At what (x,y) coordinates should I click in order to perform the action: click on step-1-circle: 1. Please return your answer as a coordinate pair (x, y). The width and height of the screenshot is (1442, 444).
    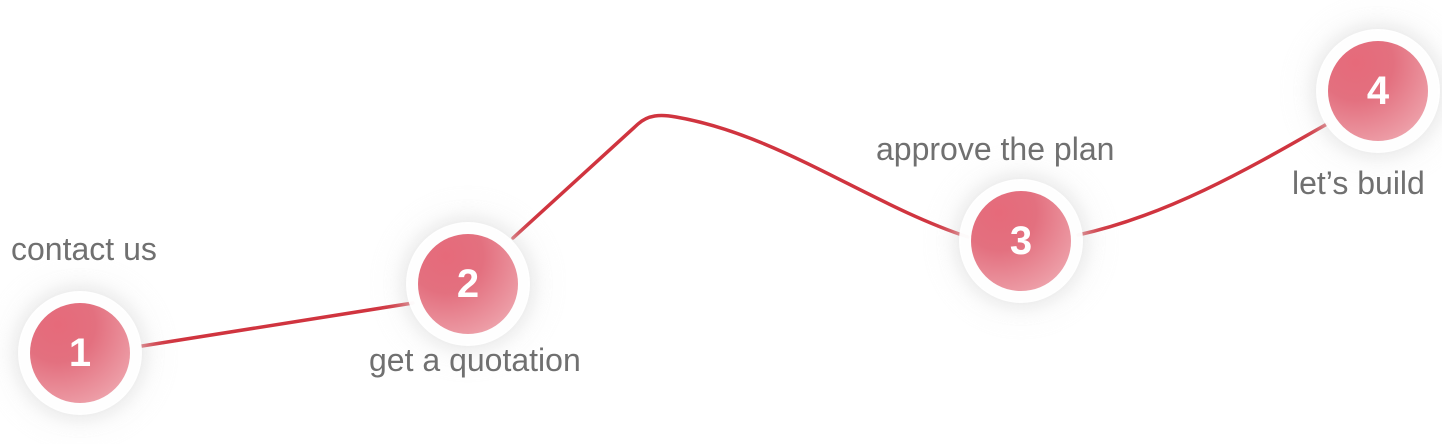
    Looking at the image, I should click on (80, 353).